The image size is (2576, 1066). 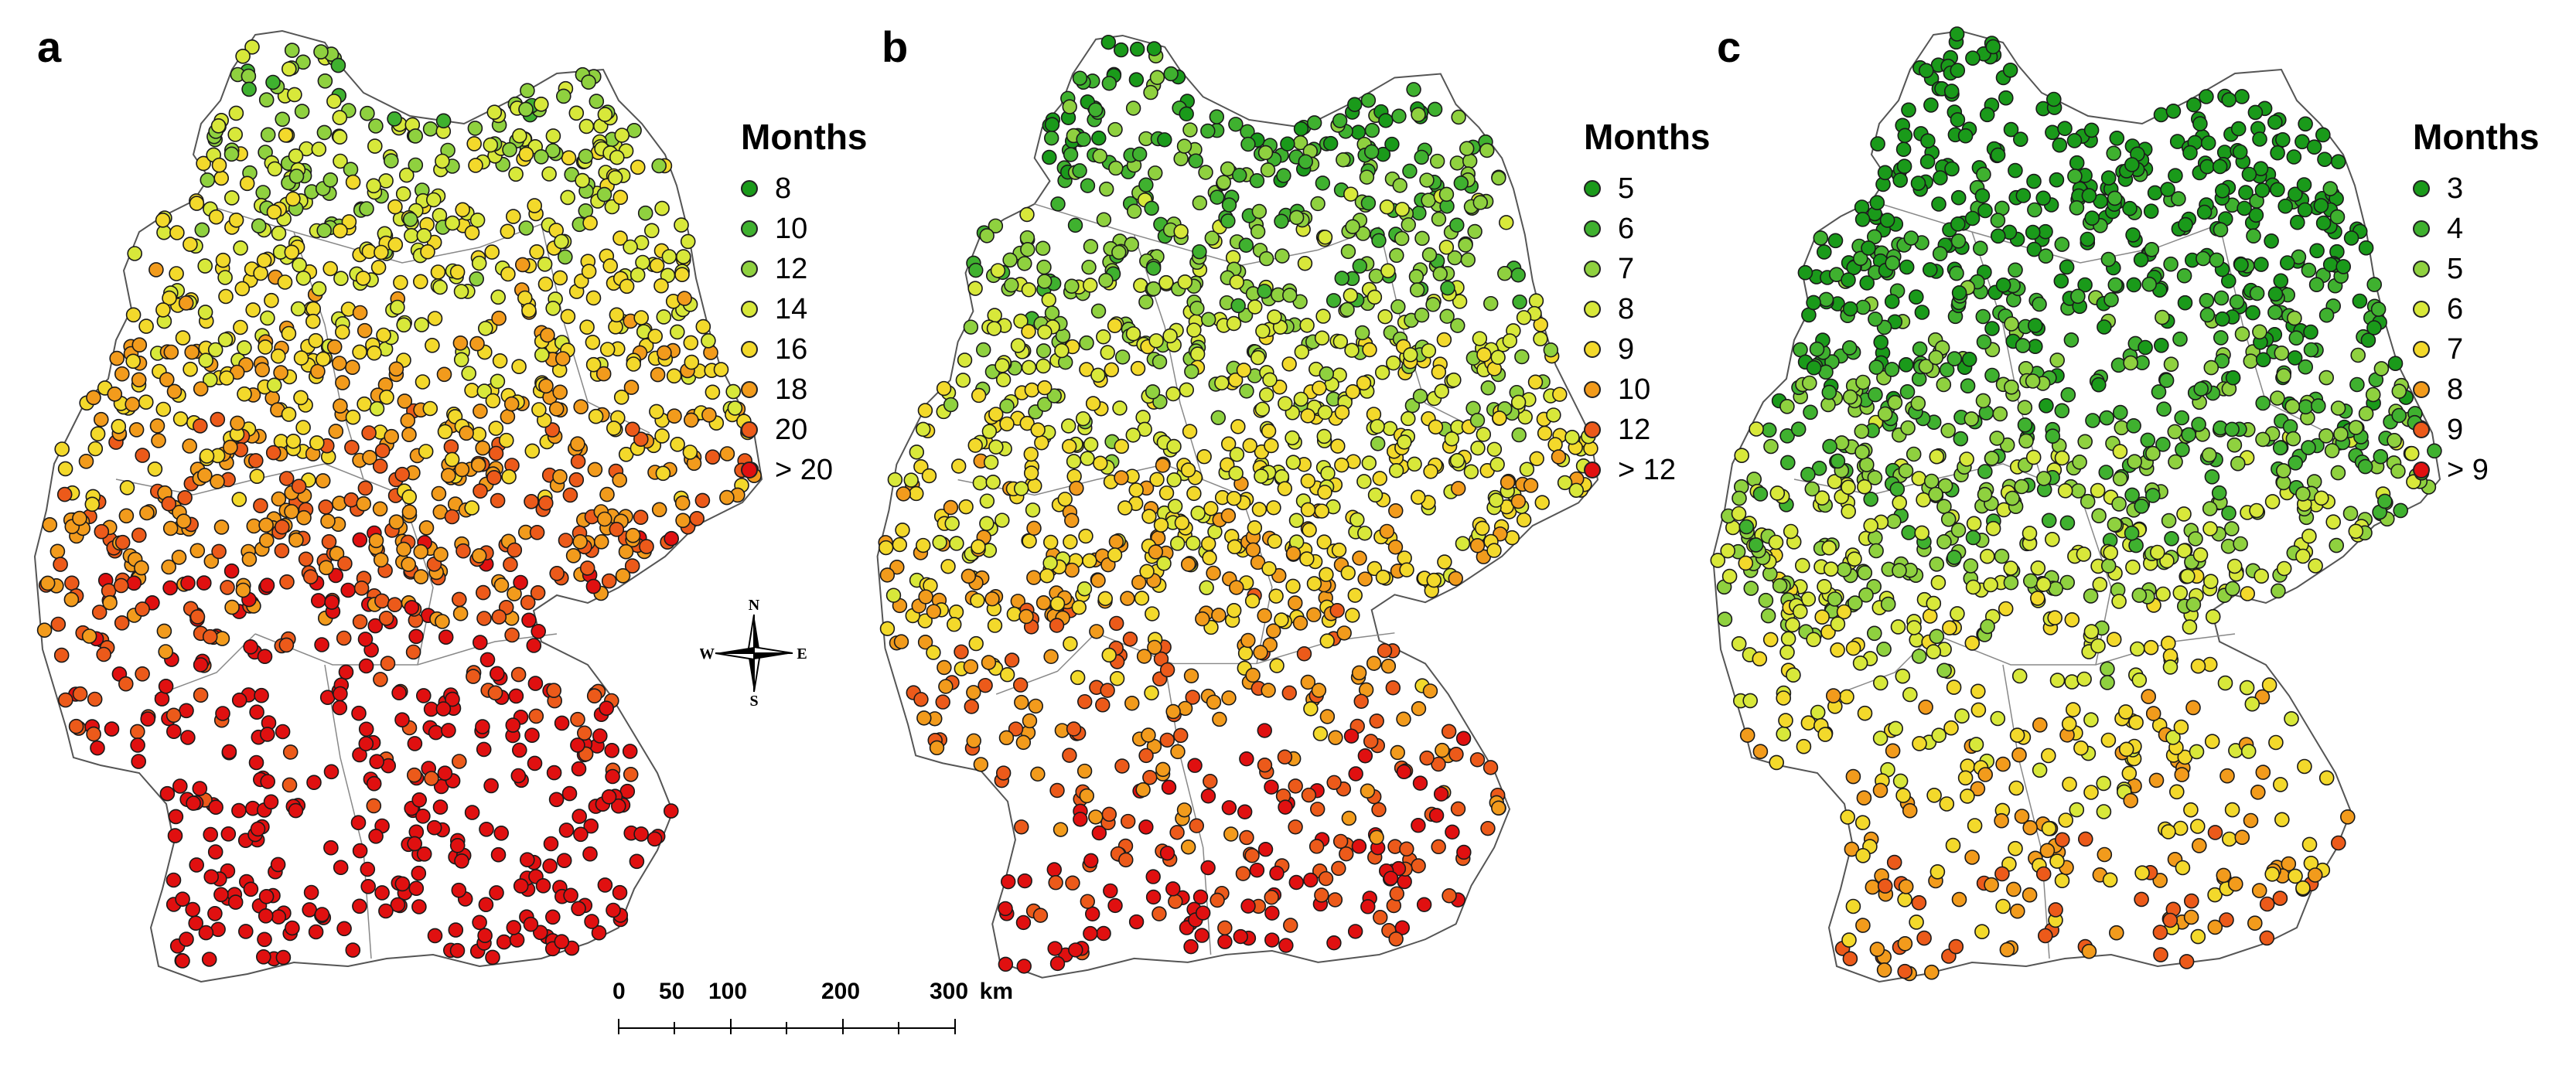 I want to click on compass-icon: N S E W, so click(x=753, y=653).